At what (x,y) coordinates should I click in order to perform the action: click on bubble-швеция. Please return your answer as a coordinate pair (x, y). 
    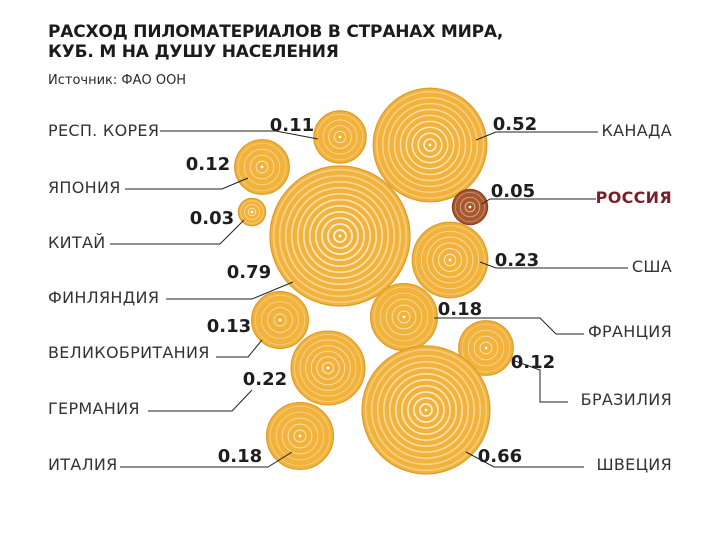
    Looking at the image, I should click on (426, 410).